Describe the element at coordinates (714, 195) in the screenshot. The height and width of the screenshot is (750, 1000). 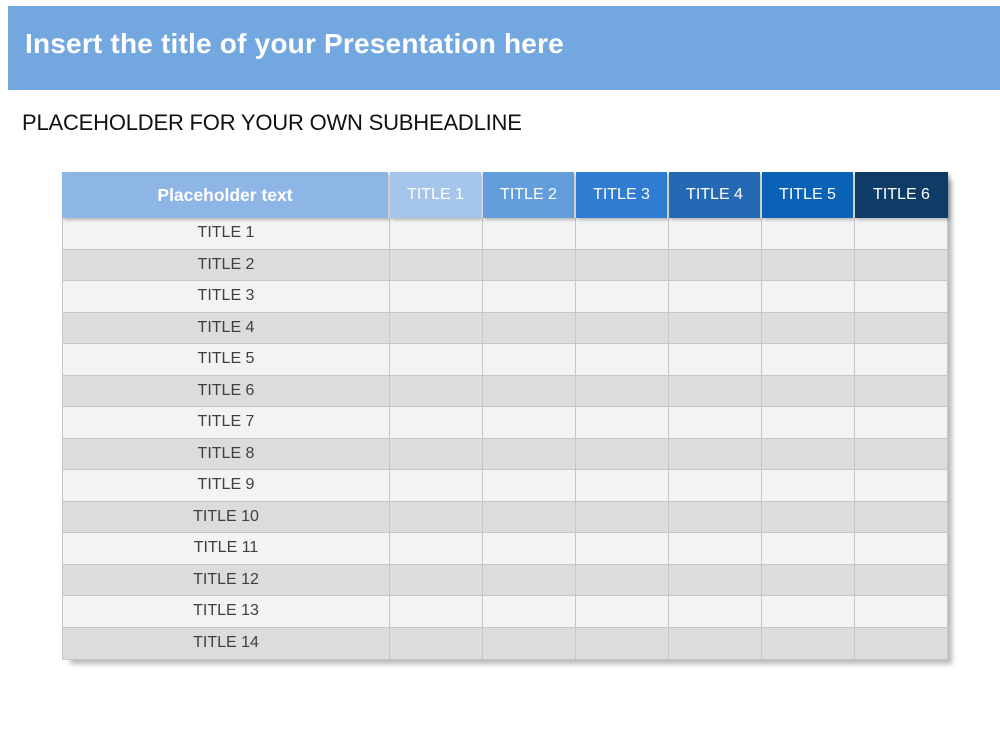
I see `header-cell-title-4: TITLE 4` at that location.